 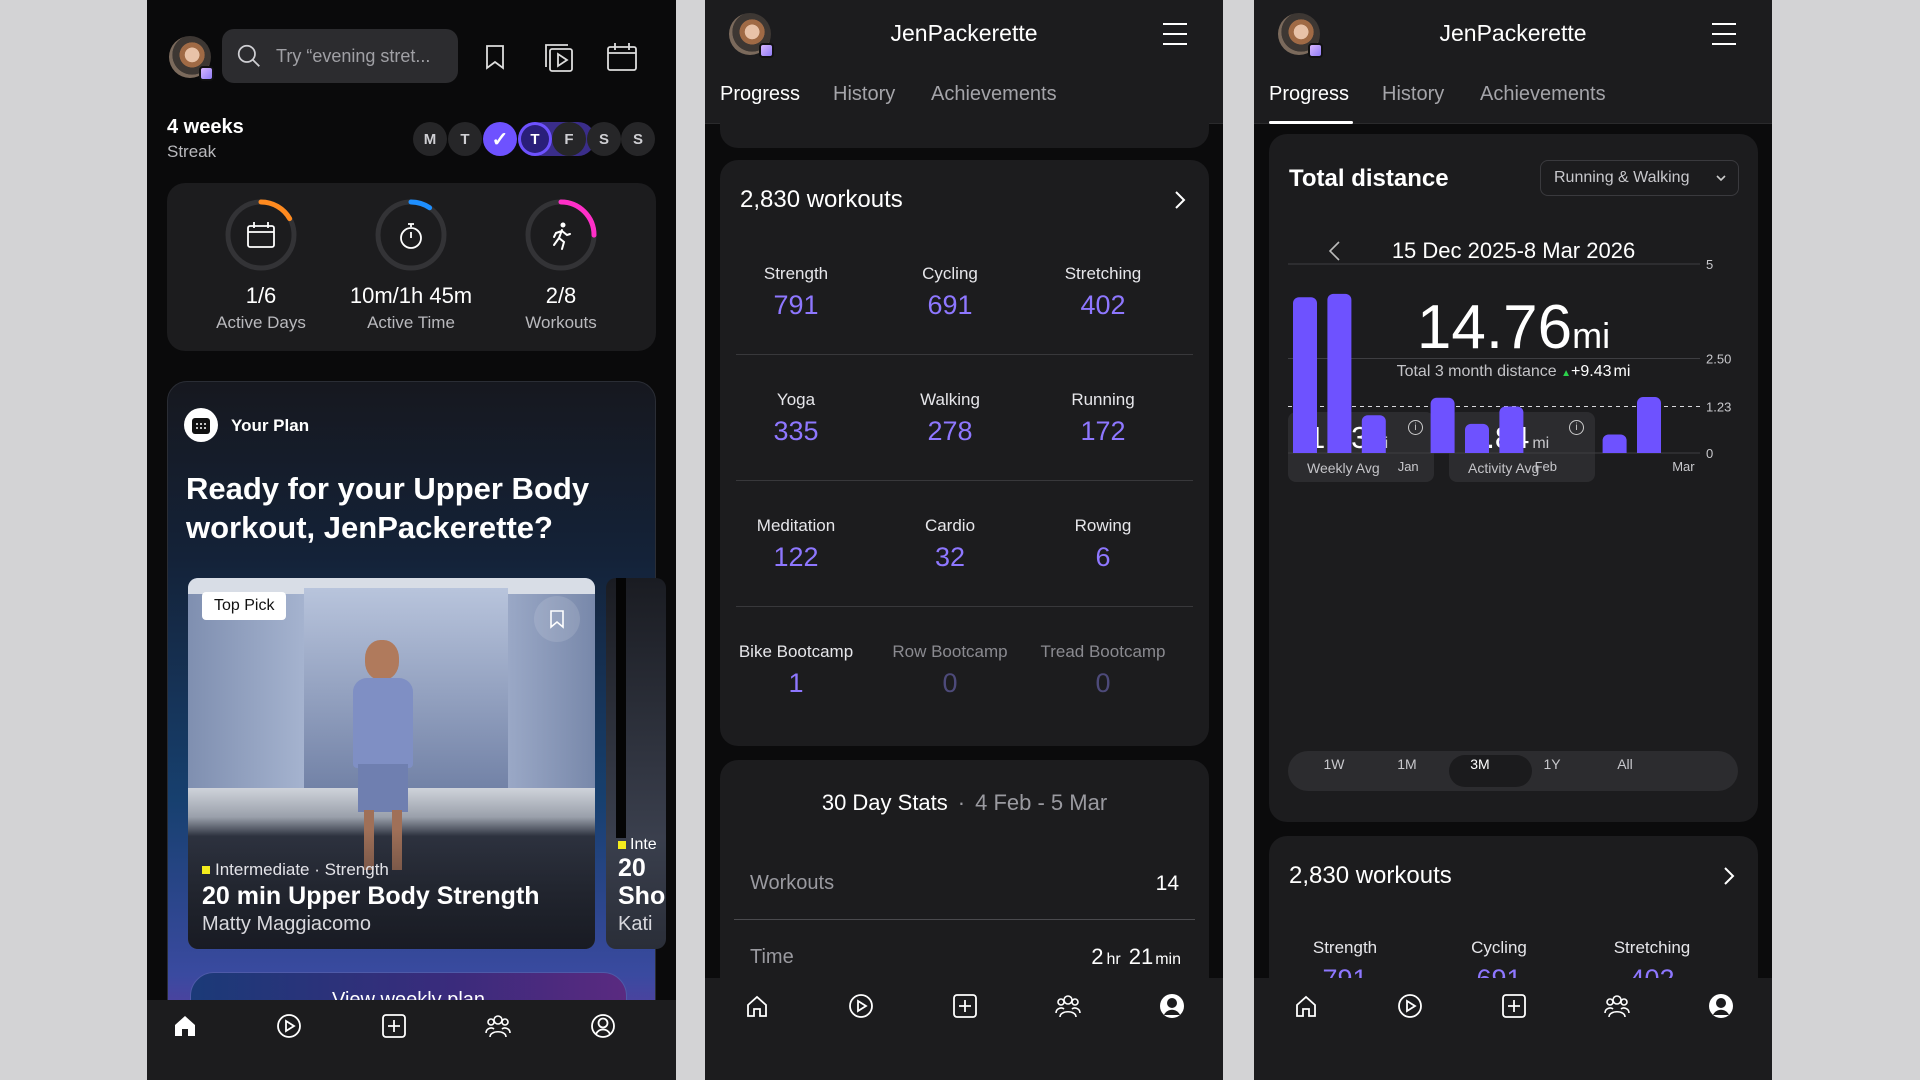 What do you see at coordinates (1103, 544) in the screenshot?
I see `category-rowing: Rowing 6` at bounding box center [1103, 544].